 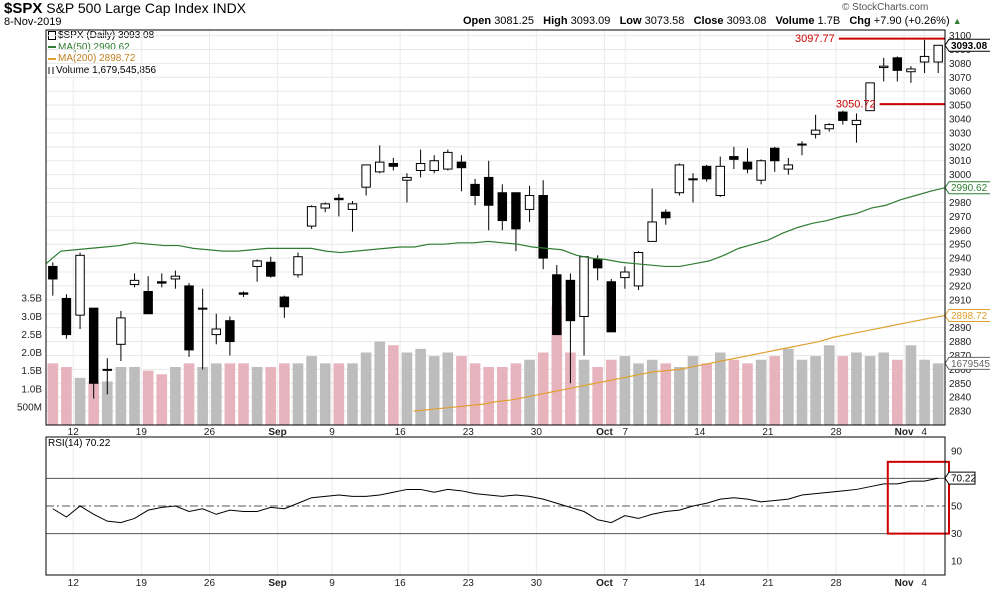 I want to click on price-tick-label: 2830, so click(x=960, y=412).